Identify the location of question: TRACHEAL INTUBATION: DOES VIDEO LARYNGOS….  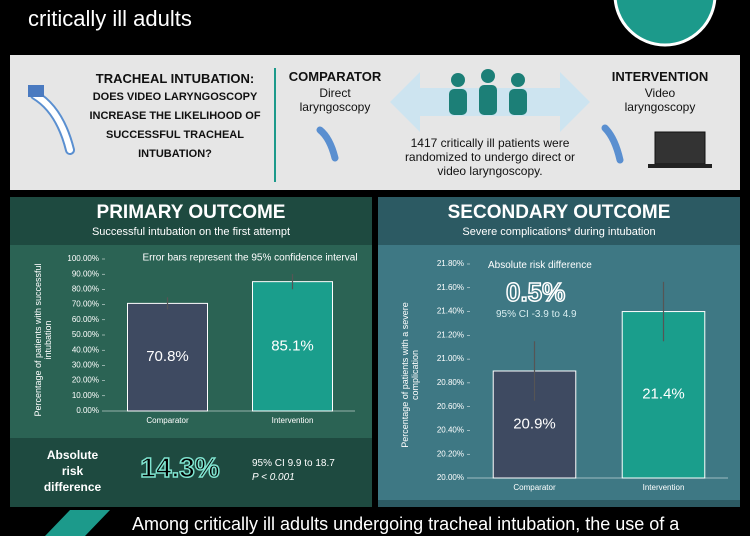
(175, 116).